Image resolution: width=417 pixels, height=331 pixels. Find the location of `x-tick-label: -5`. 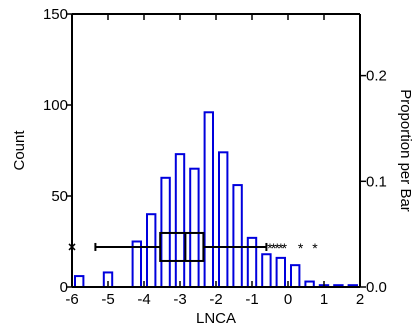

x-tick-label: -5 is located at coordinates (107, 299).